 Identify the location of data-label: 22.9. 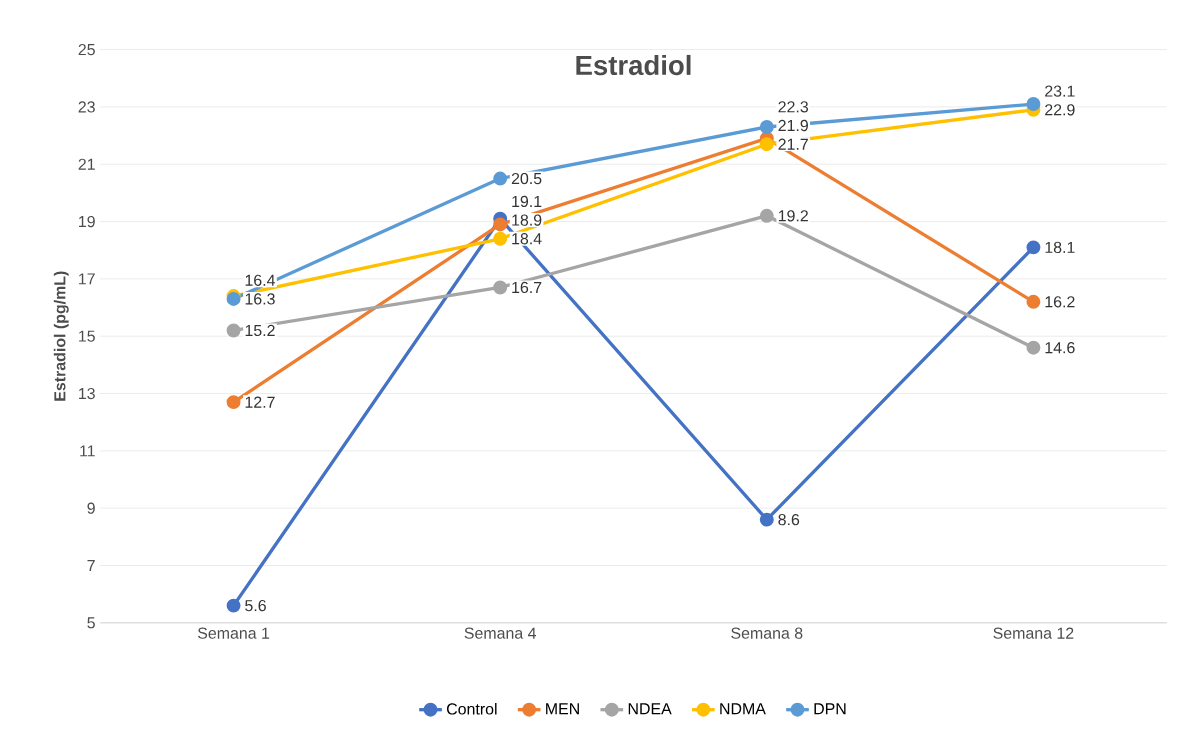
(1060, 110).